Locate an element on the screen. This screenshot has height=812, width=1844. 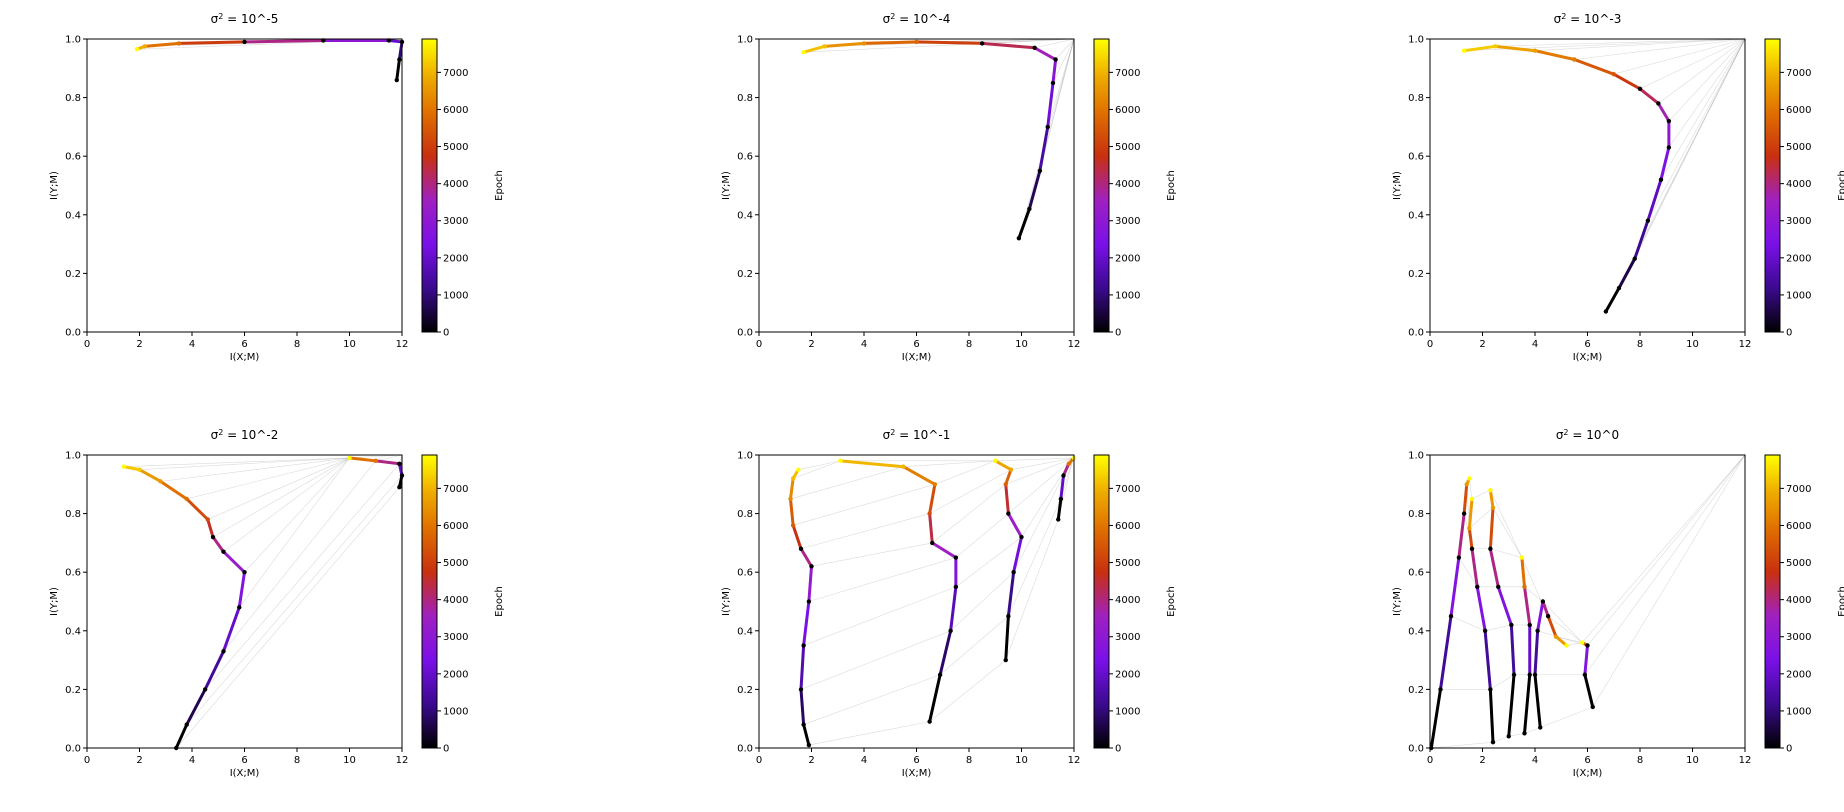
colorbar-tick-label: 1000 is located at coordinates (1798, 295).